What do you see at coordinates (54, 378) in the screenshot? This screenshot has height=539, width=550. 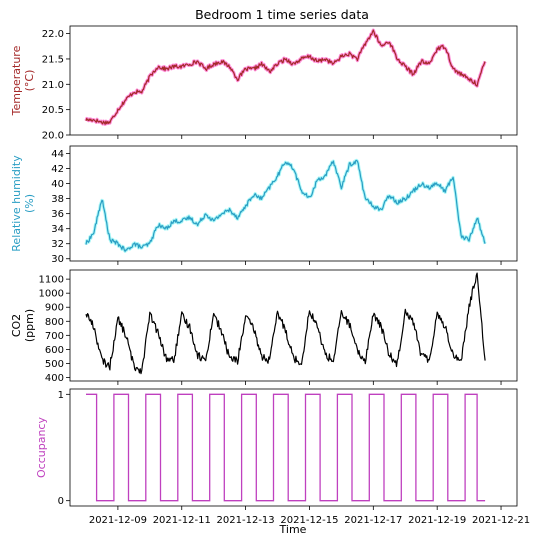 I see `co2-ytick-label: 400` at bounding box center [54, 378].